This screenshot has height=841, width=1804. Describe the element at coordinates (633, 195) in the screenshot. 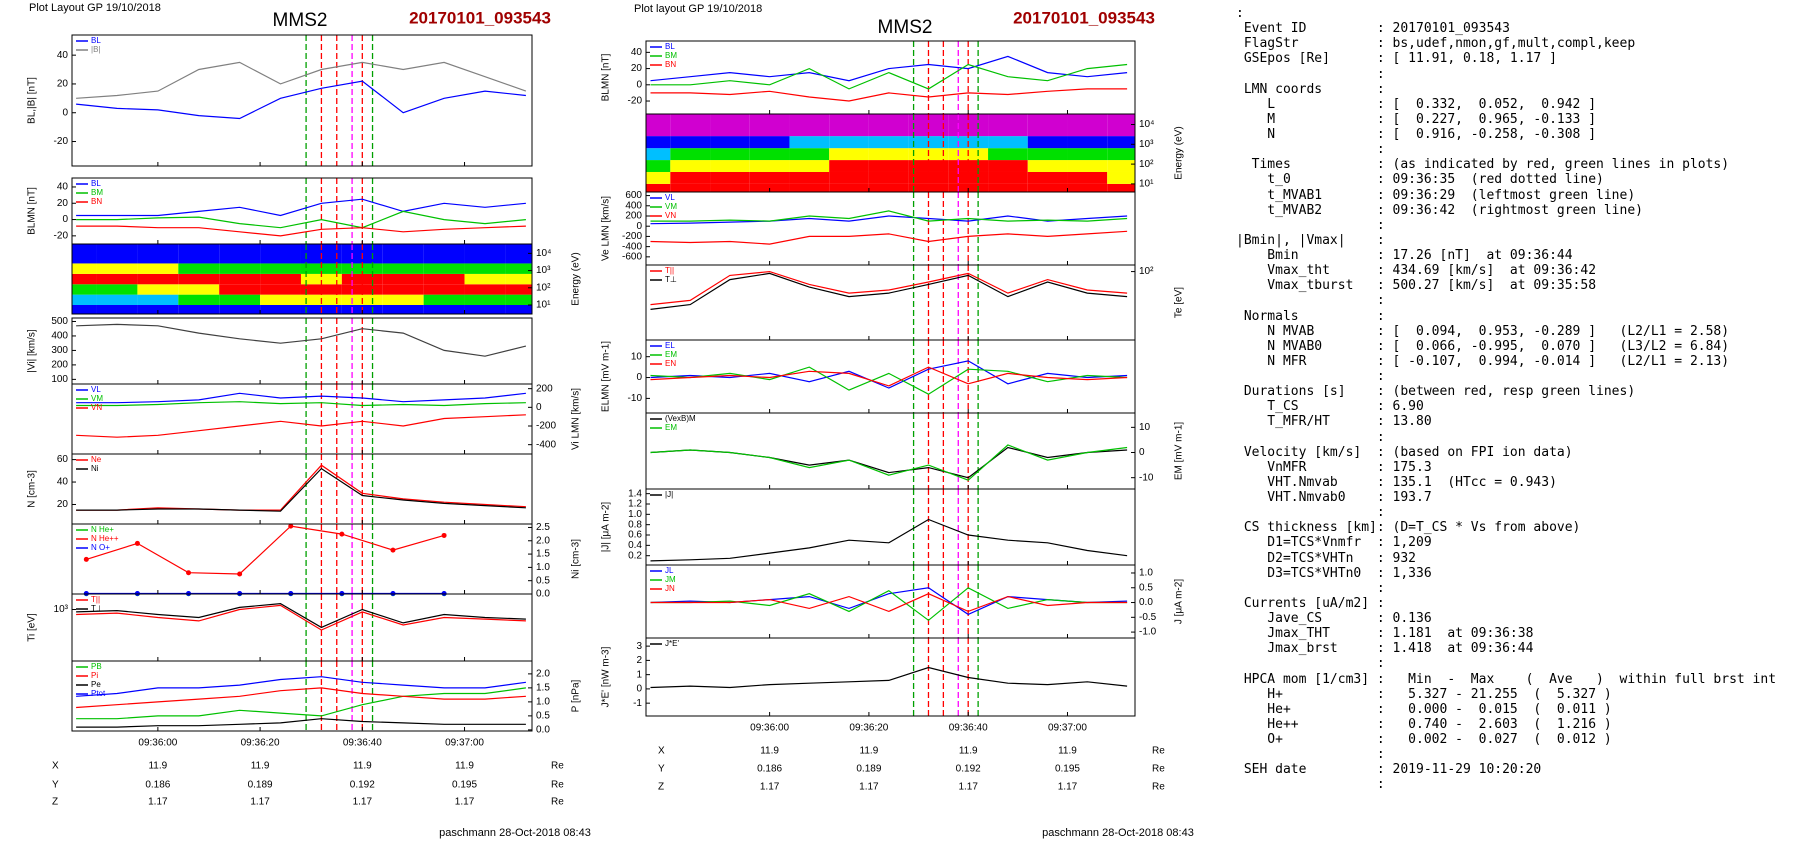

I see `y-tick-label: 600` at that location.